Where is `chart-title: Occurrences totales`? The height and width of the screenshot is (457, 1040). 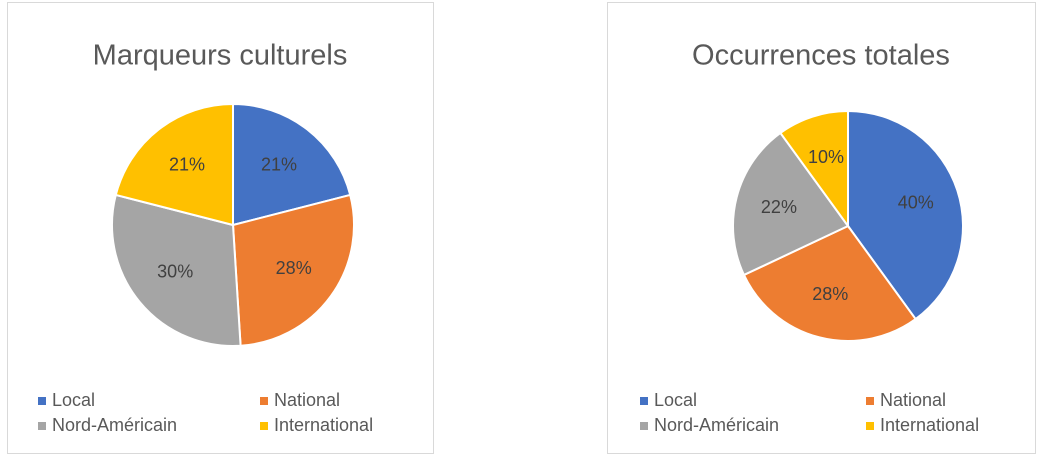
chart-title: Occurrences totales is located at coordinates (821, 56).